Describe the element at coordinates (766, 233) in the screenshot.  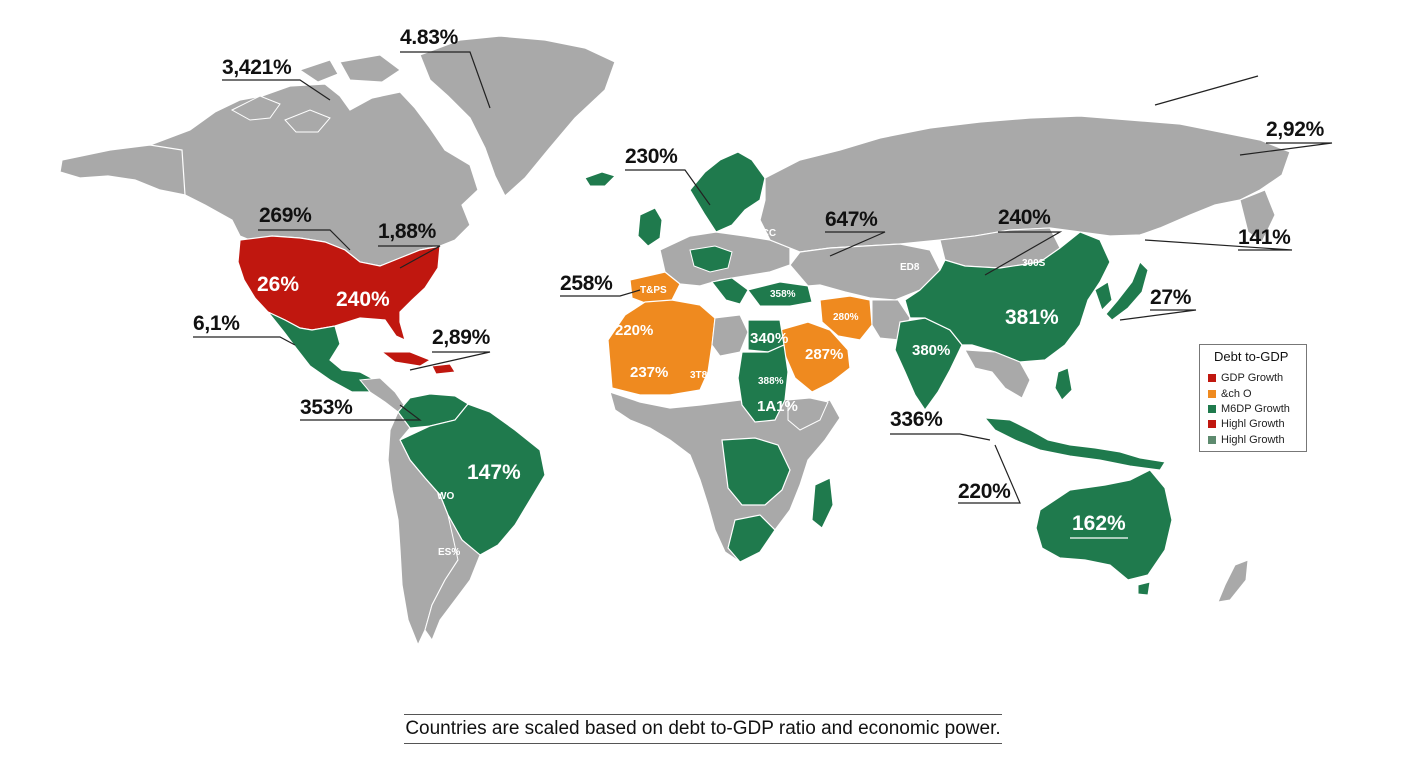
I see `label-ukraine-small: ECC` at that location.